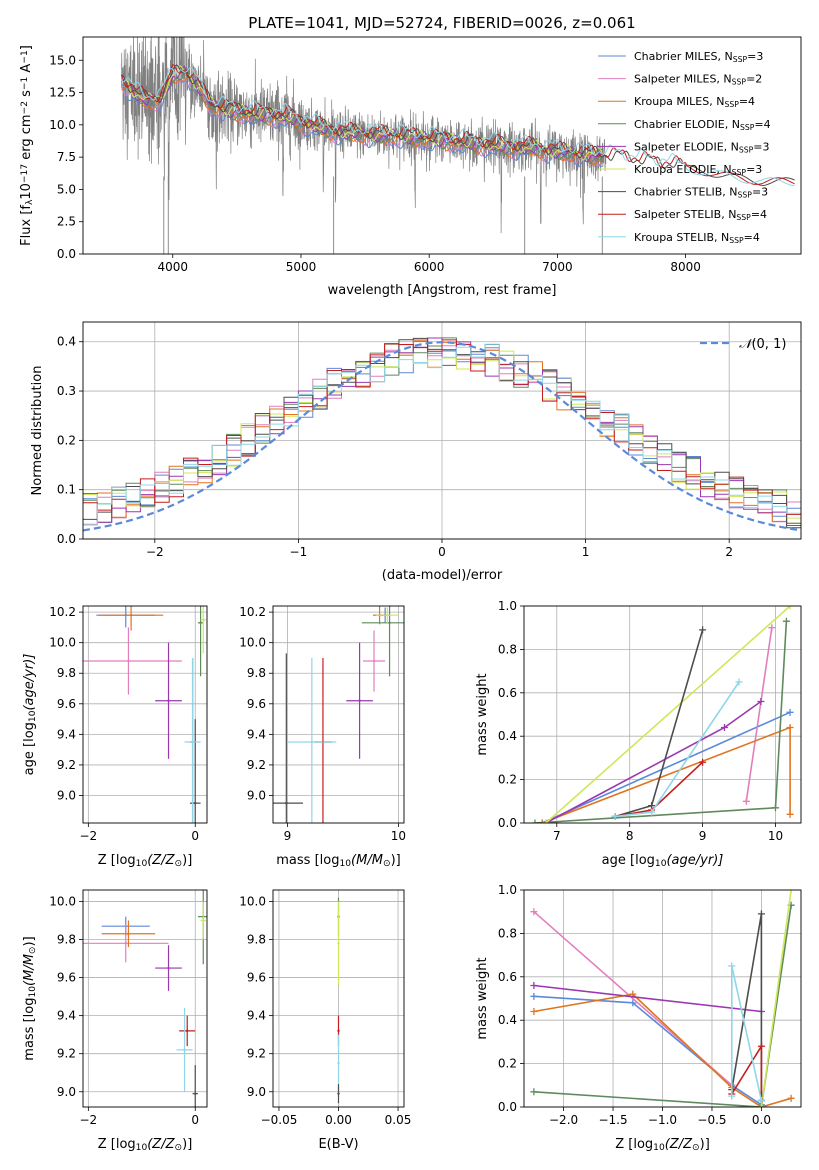 The image size is (819, 1170). Describe the element at coordinates (754, 79) in the screenshot. I see `legend-entry-part: =2` at that location.